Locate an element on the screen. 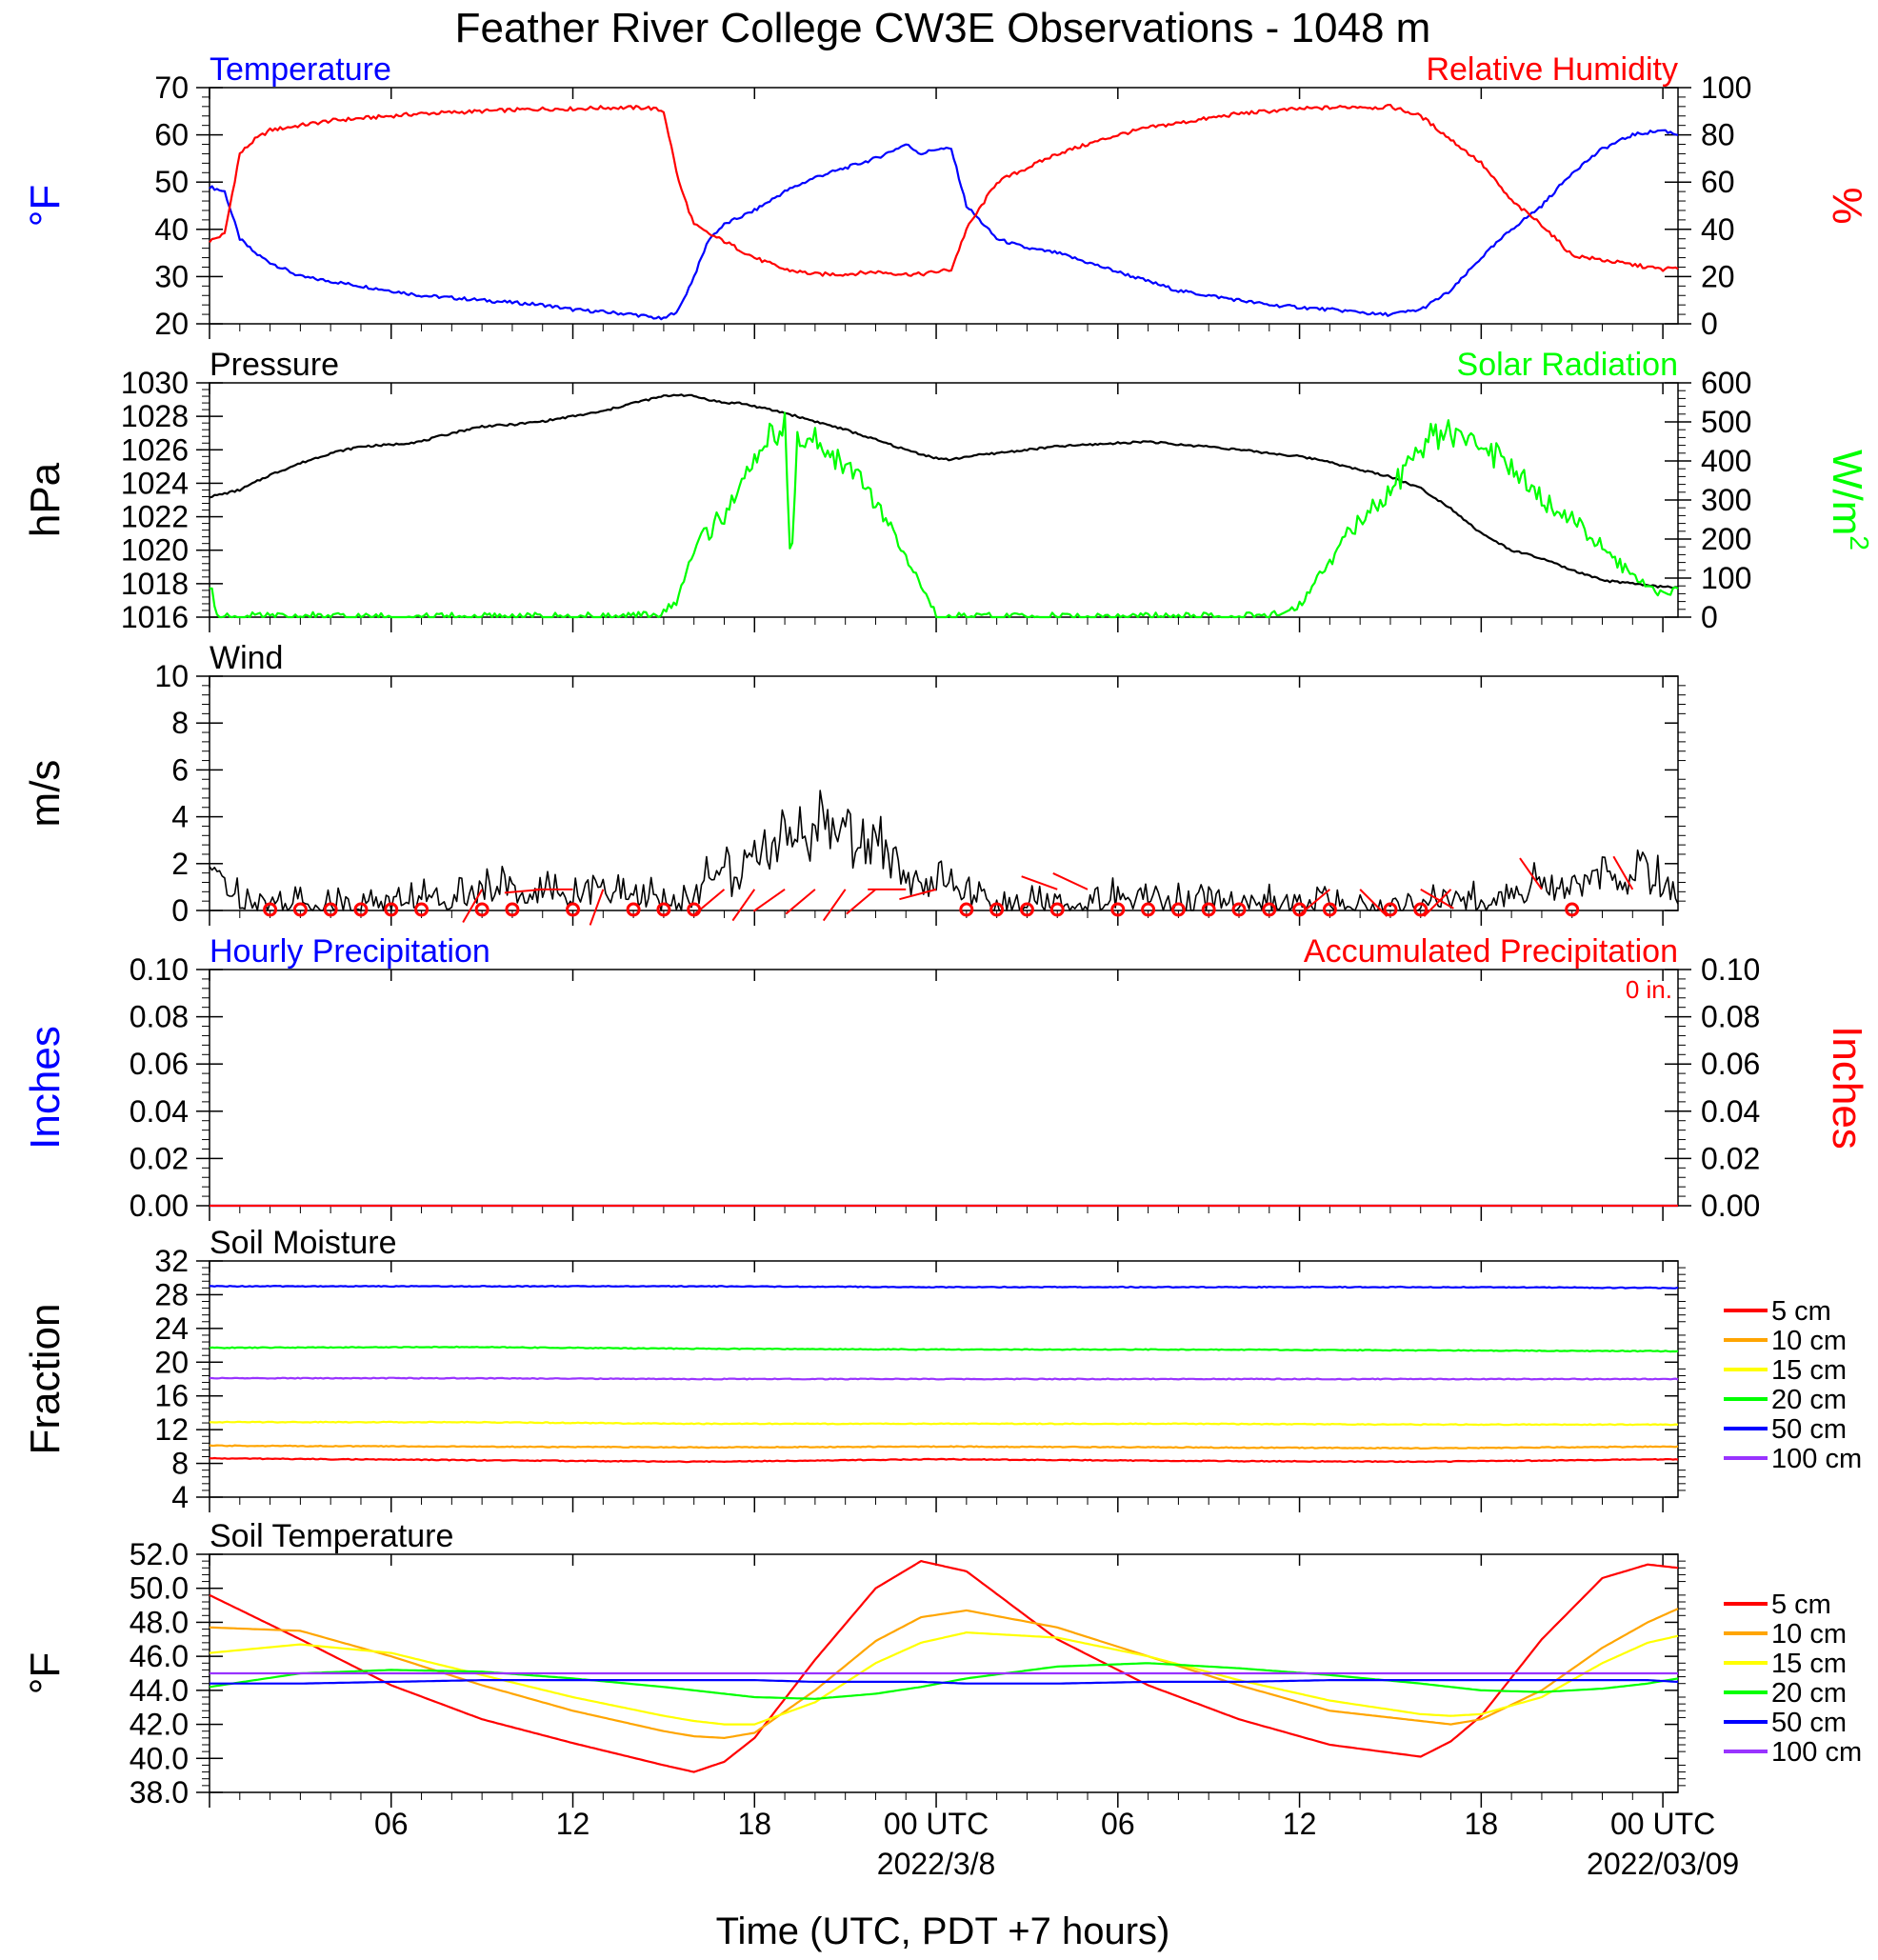  x-axis-title: Time (UTC, PDT +7 hours) is located at coordinates (943, 1931).